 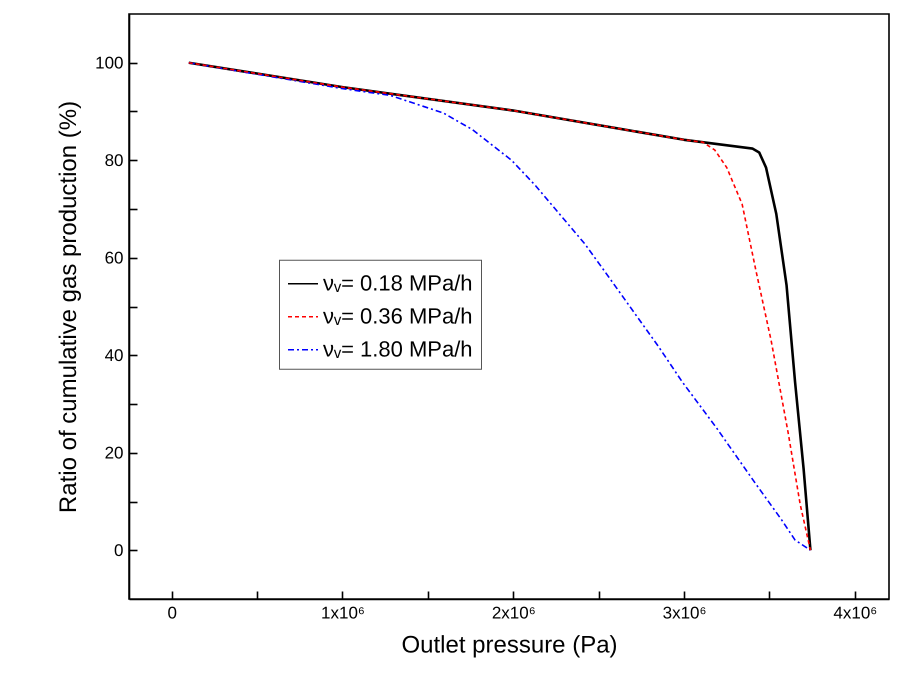 What do you see at coordinates (114, 355) in the screenshot?
I see `y-tick-label: 40` at bounding box center [114, 355].